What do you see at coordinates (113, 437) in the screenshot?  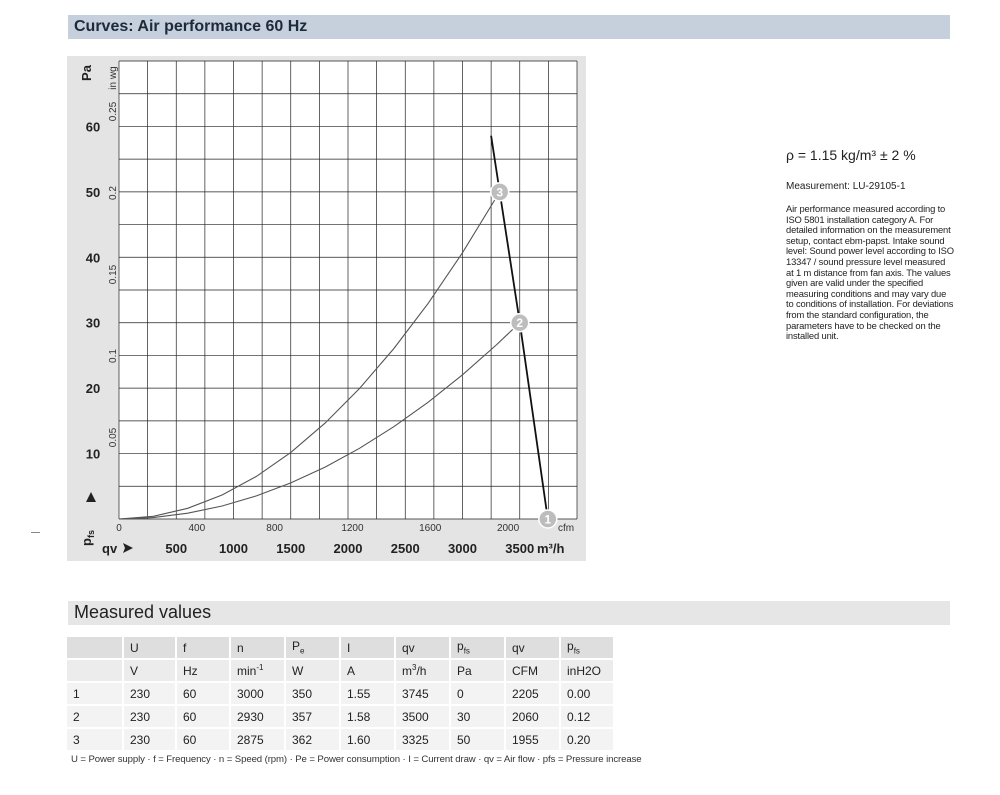 I see `y-tick-inwg: 0.05` at bounding box center [113, 437].